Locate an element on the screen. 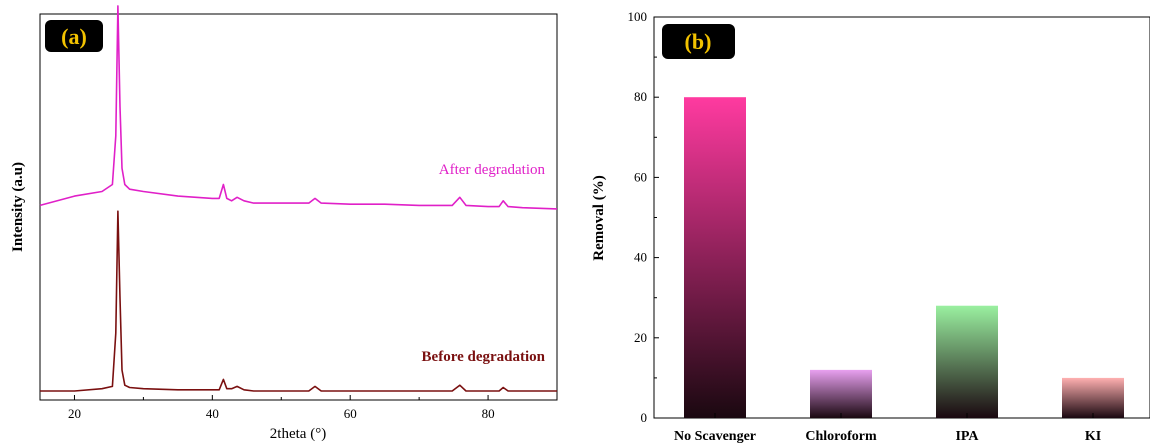  category-label-3: KI is located at coordinates (1093, 436).